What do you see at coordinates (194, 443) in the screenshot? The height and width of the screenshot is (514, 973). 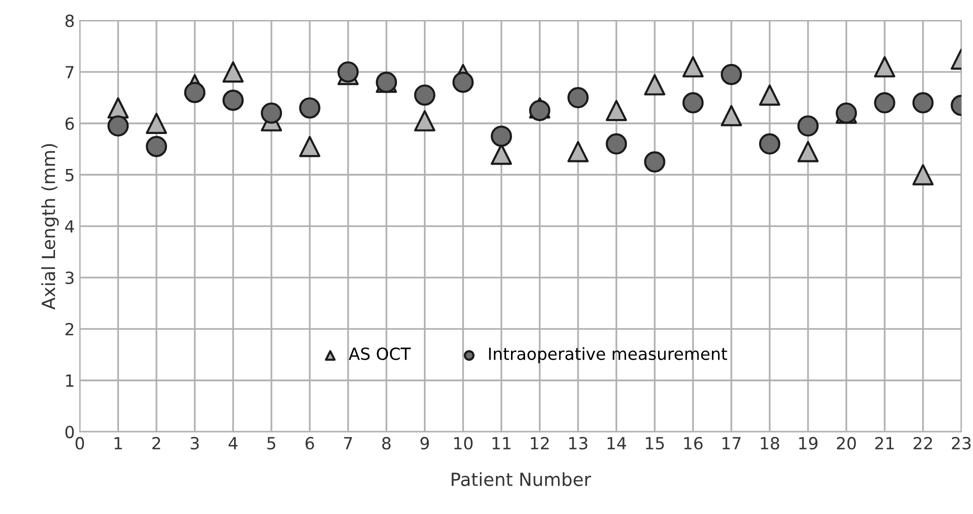 I see `x-tick-label: 3` at bounding box center [194, 443].